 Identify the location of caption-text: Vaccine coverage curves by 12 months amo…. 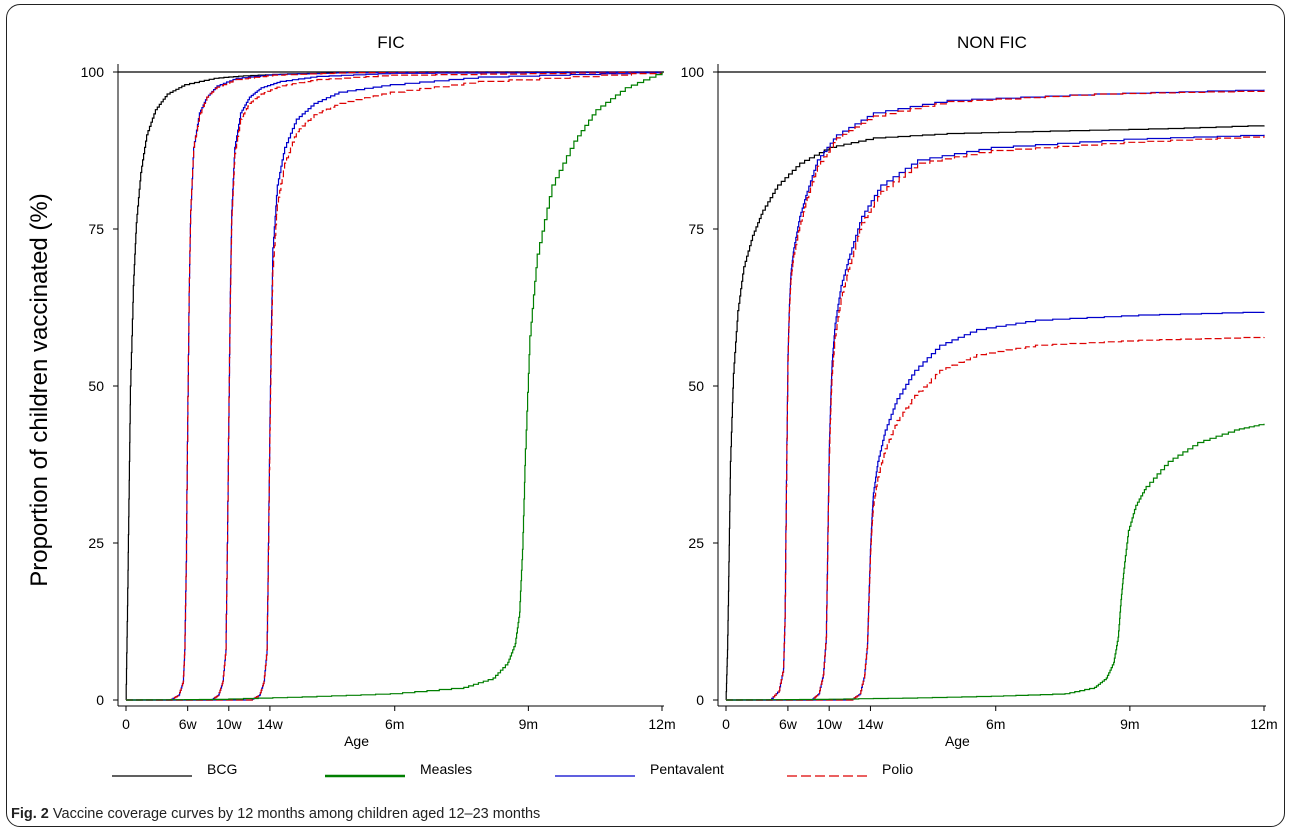
(296, 814).